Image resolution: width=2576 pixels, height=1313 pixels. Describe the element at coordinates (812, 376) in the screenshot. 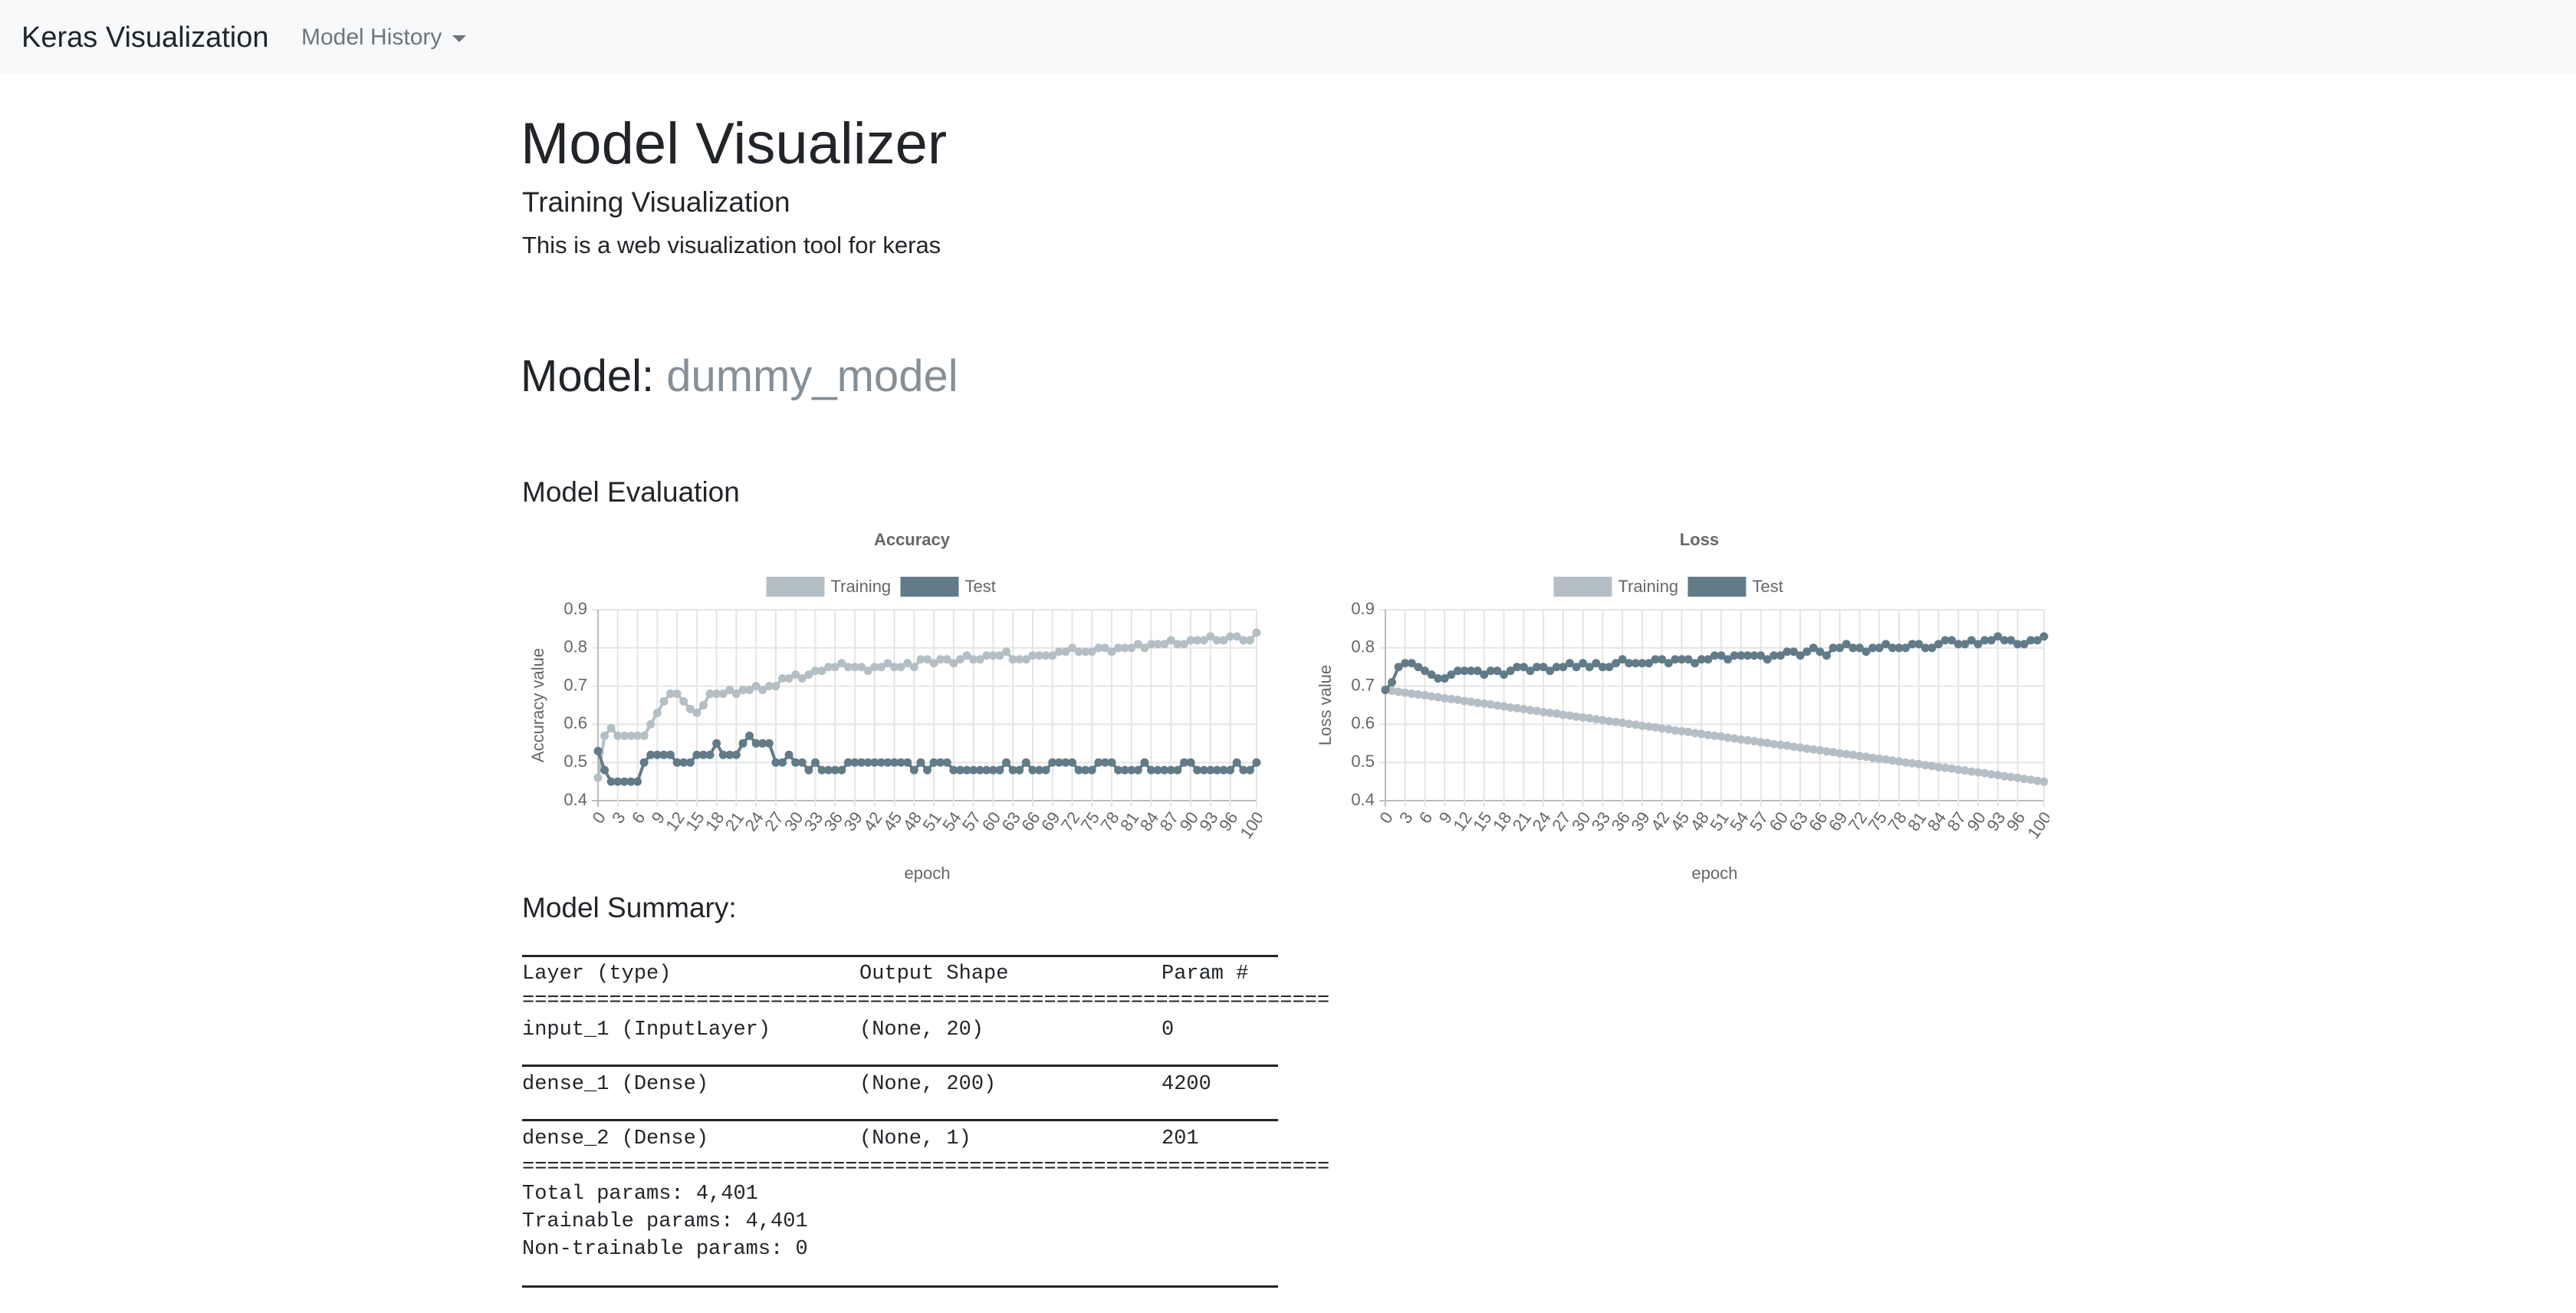

I see `model-name: dummy_model` at that location.